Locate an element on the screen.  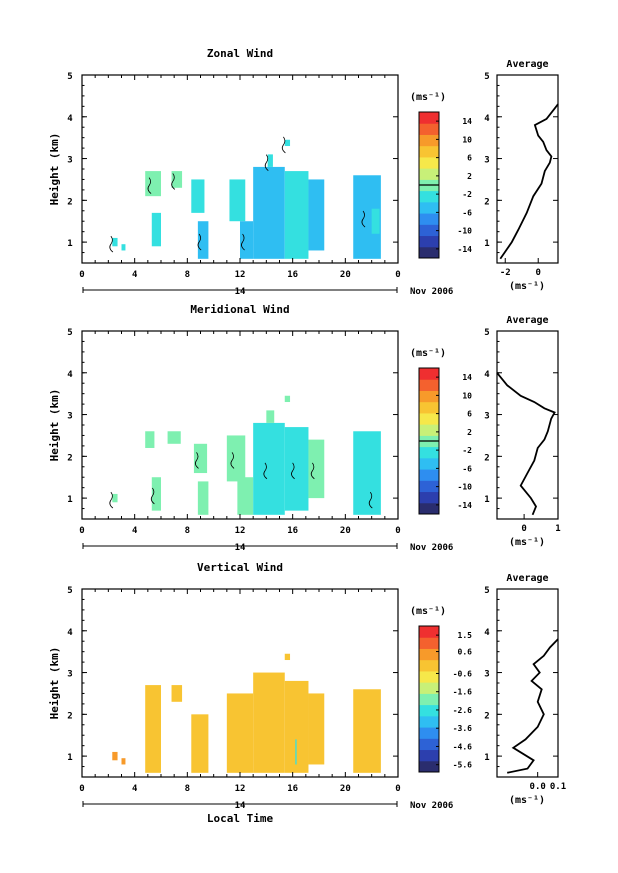
colorbar-tick-label: -1.6 is located at coordinates (462, 692).